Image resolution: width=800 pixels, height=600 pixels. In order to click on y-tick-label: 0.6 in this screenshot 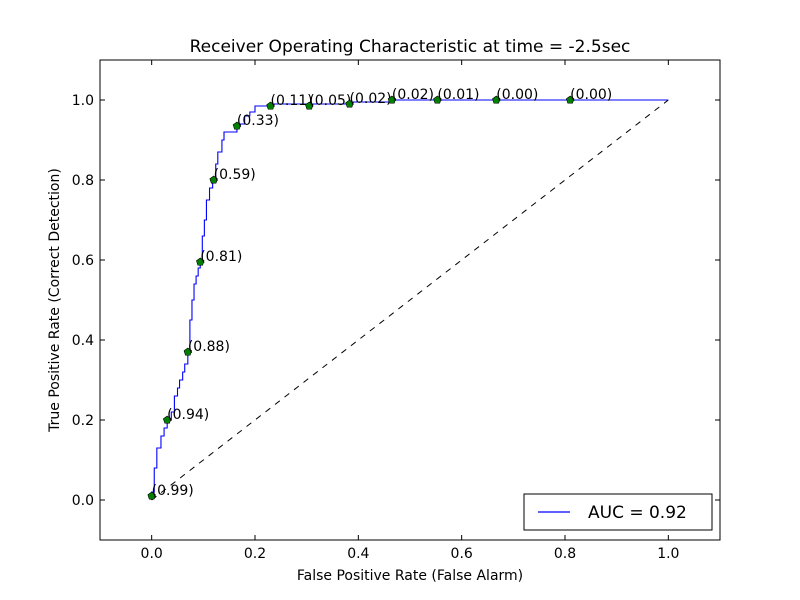, I will do `click(83, 261)`.